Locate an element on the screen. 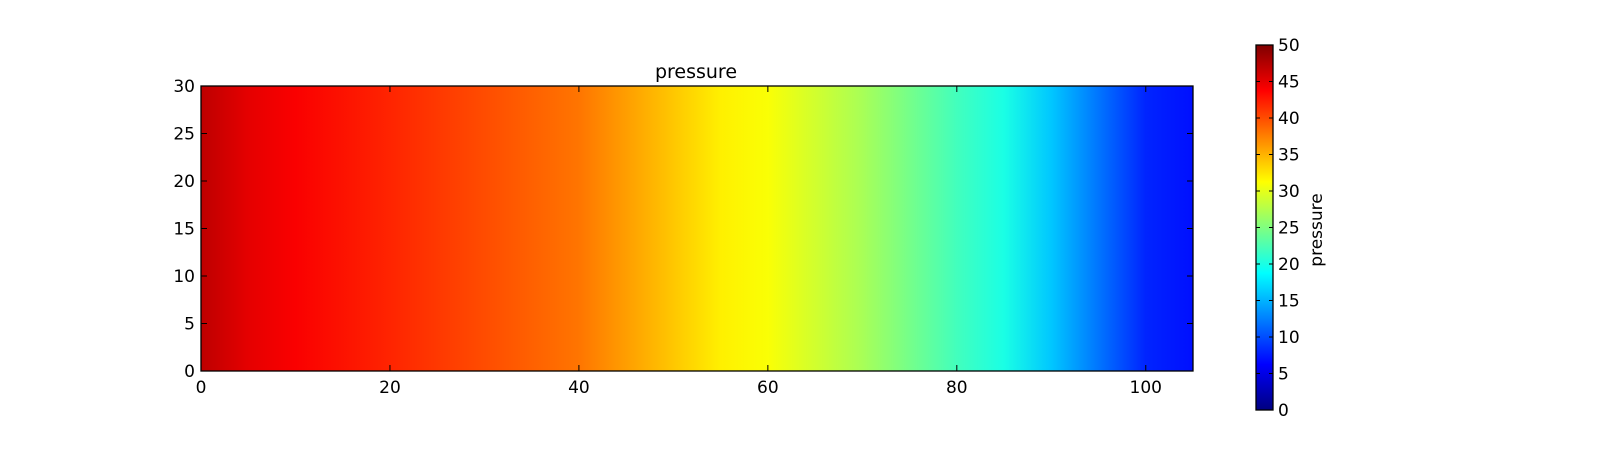 The width and height of the screenshot is (1600, 456). colorbar-tick-label: 15 is located at coordinates (1289, 302).